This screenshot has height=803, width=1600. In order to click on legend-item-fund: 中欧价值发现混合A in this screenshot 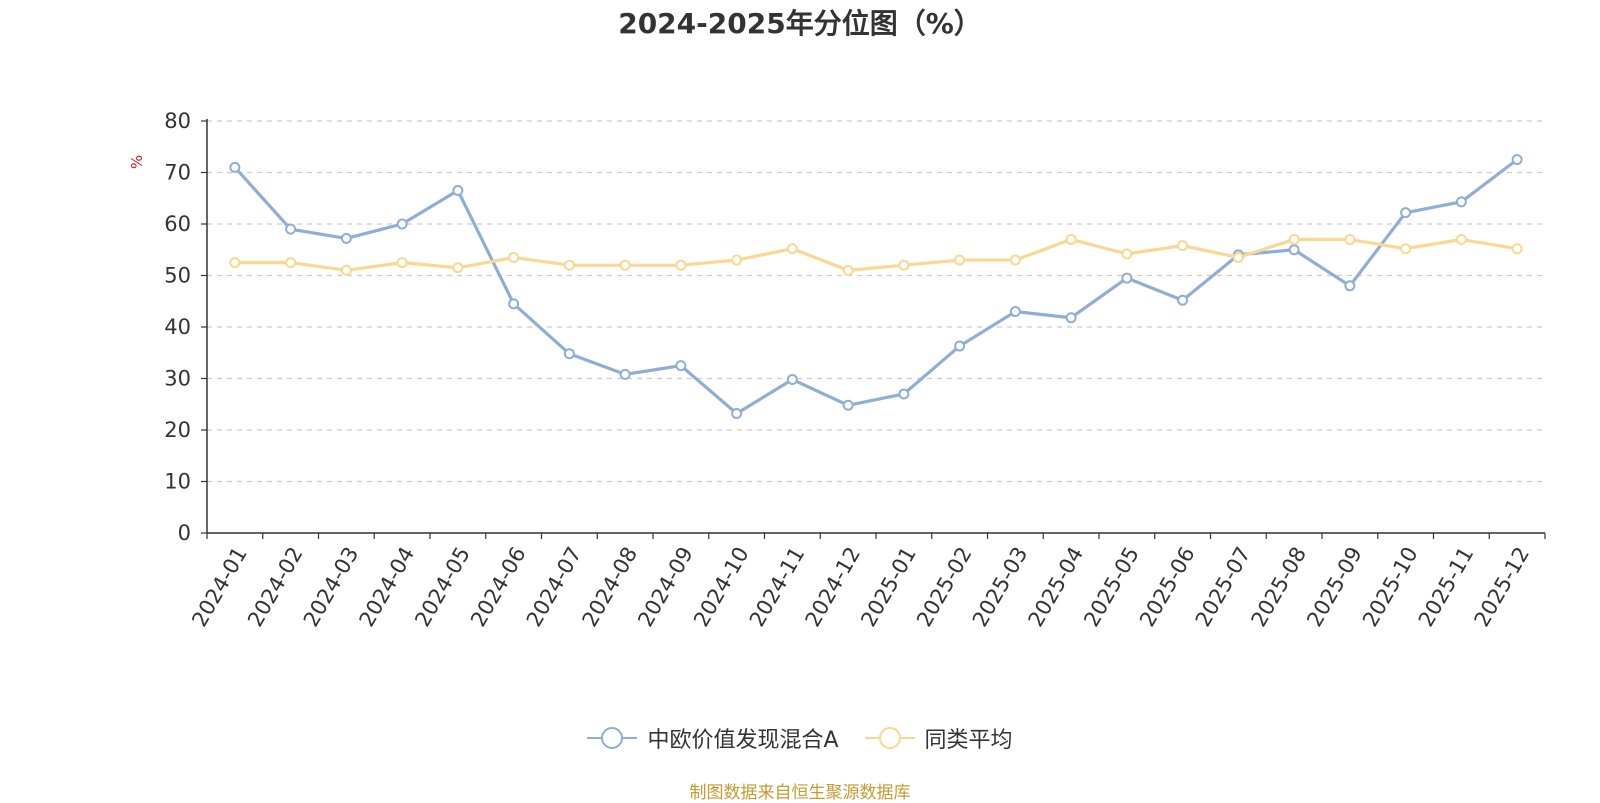, I will do `click(713, 738)`.